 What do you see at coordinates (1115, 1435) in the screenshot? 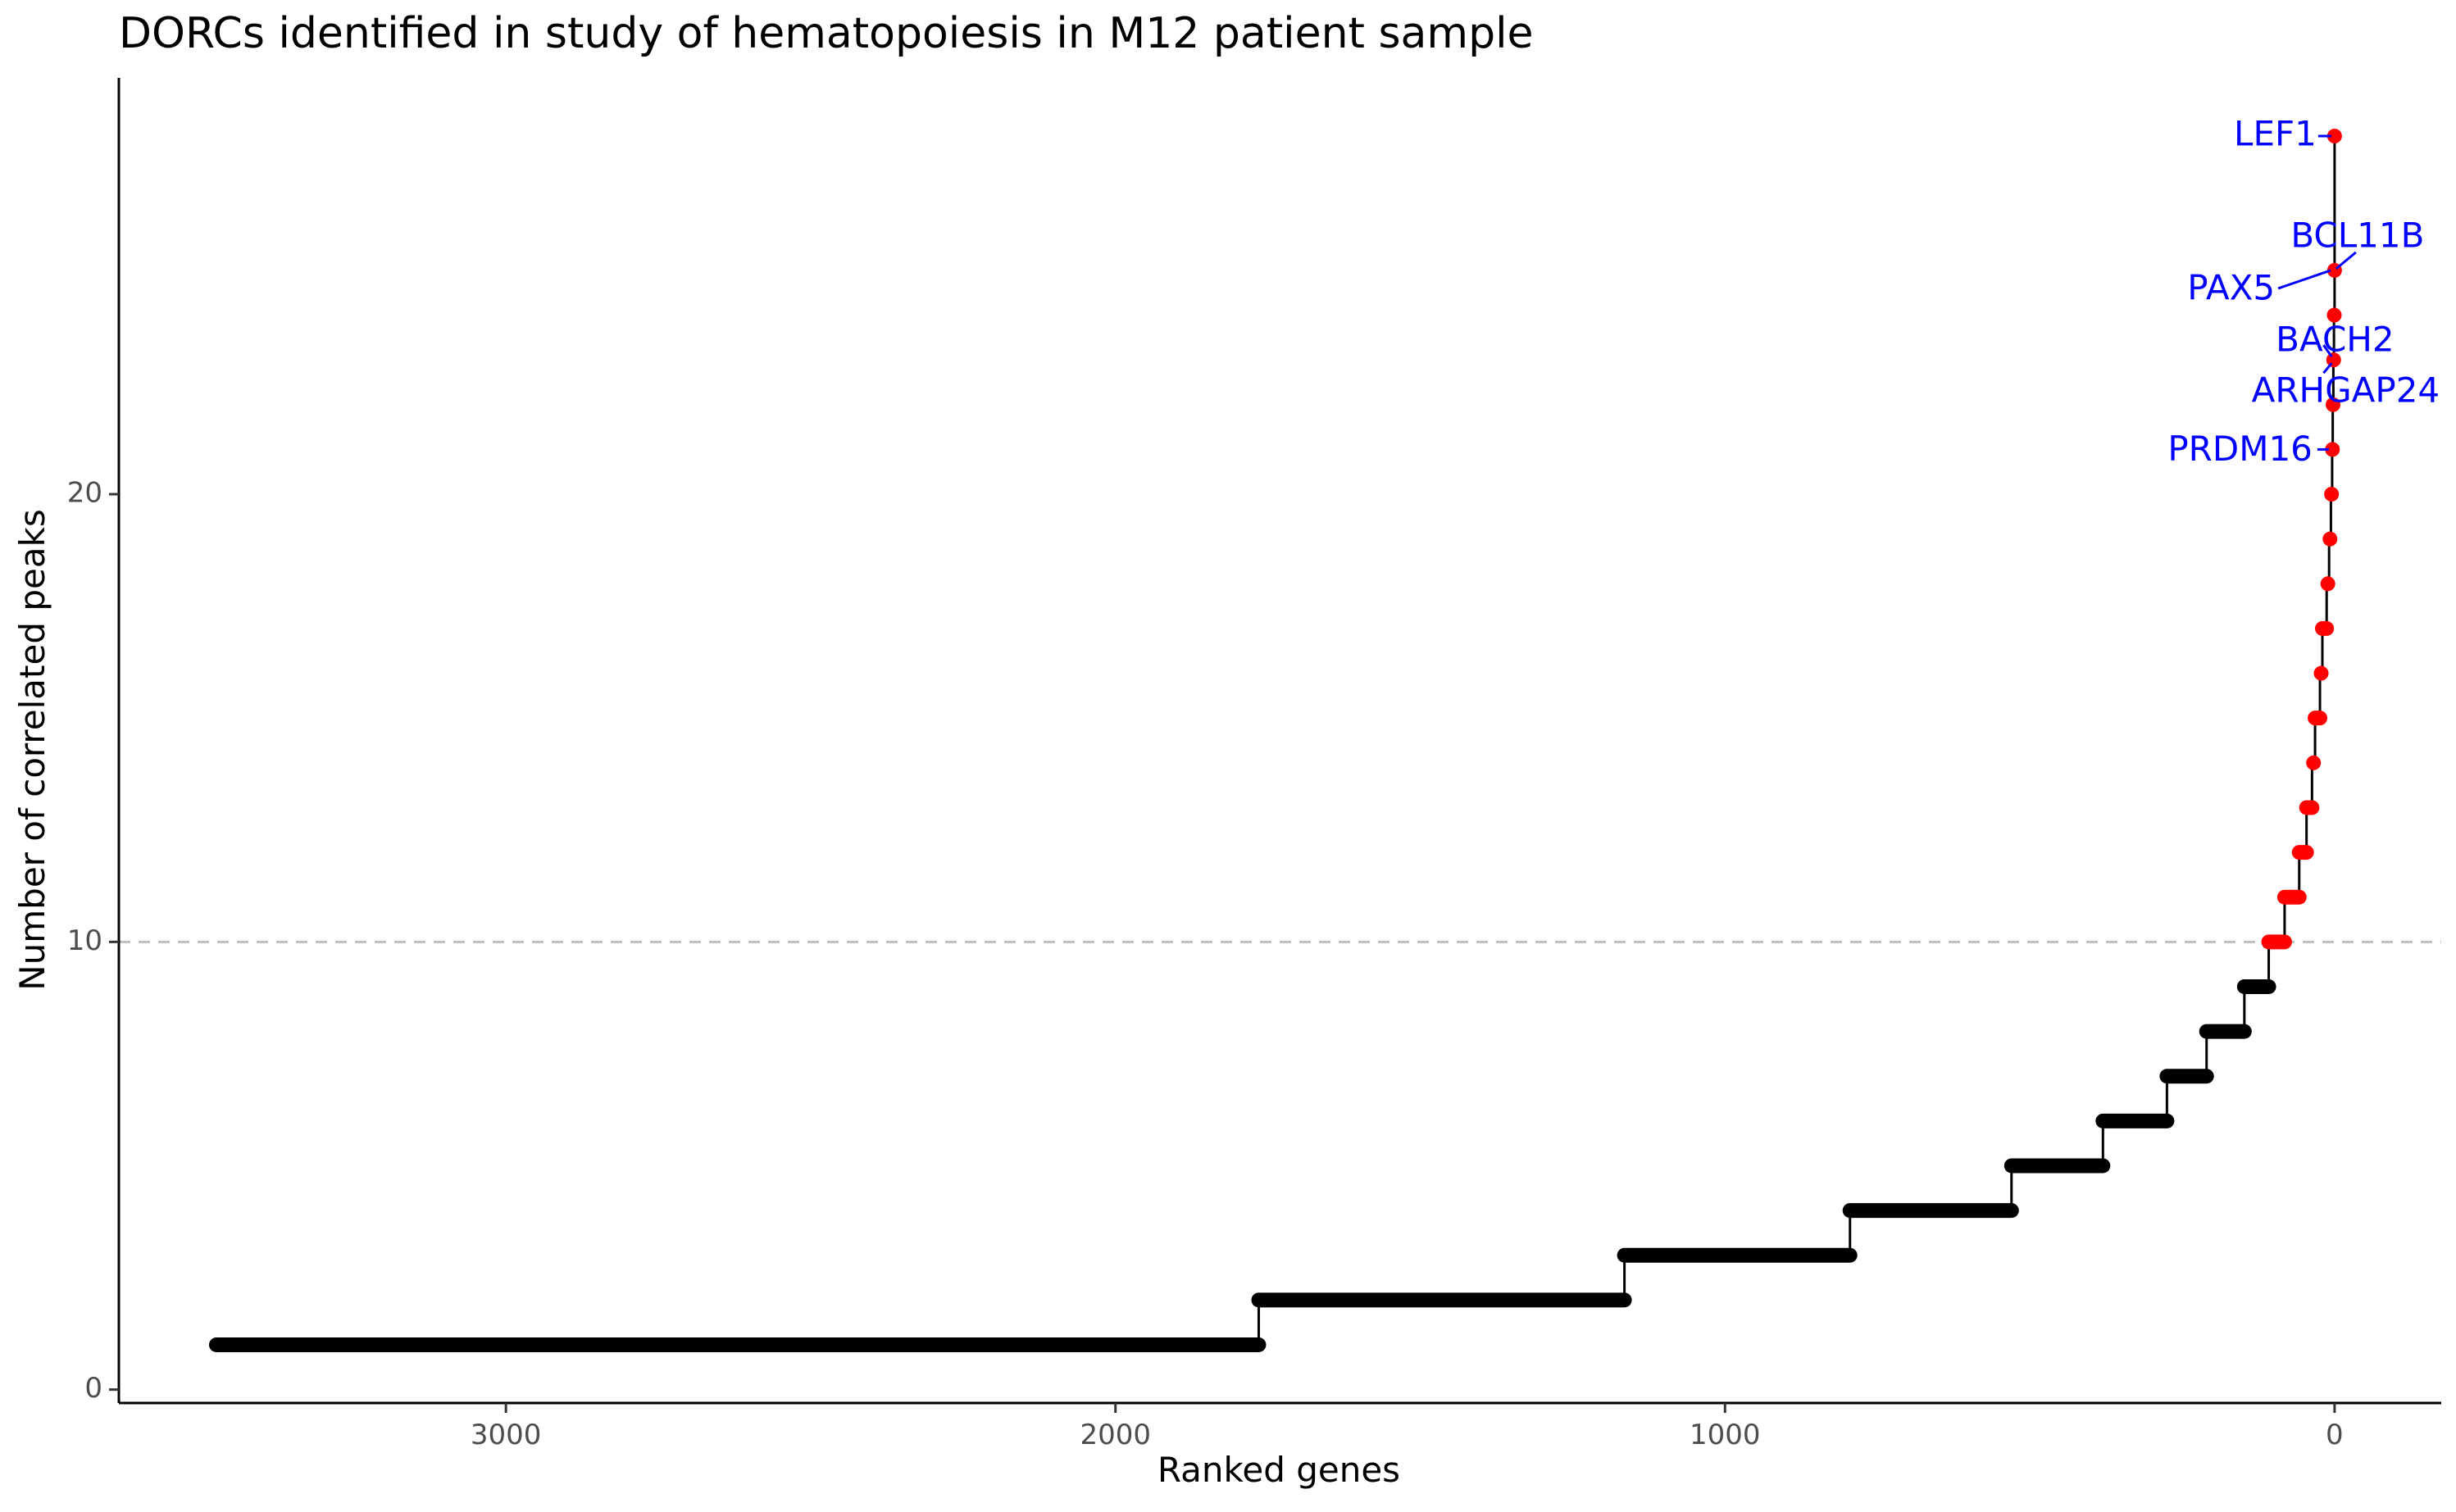
I see `x-tick-label: 2000` at bounding box center [1115, 1435].